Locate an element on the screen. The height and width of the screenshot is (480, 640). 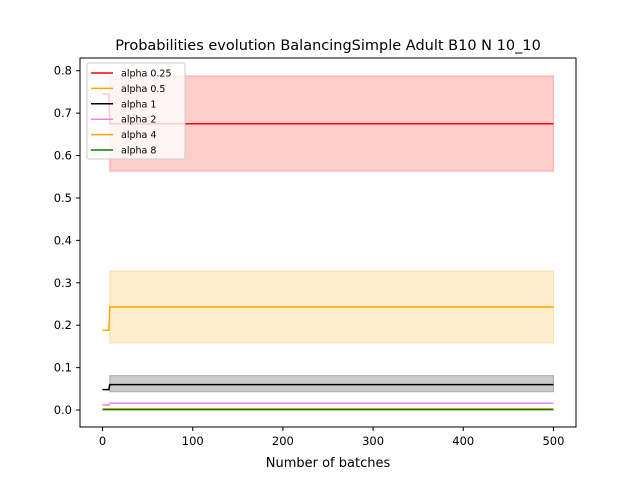
legend-label: alpha 8 is located at coordinates (138, 151).